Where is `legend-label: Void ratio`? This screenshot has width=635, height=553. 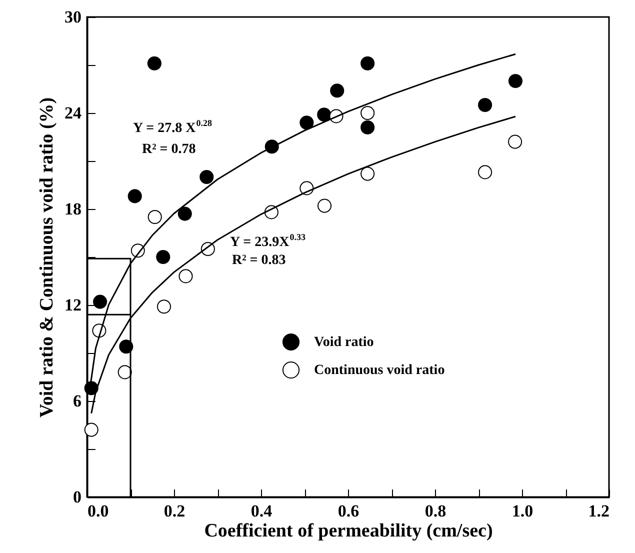
legend-label: Void ratio is located at coordinates (344, 342).